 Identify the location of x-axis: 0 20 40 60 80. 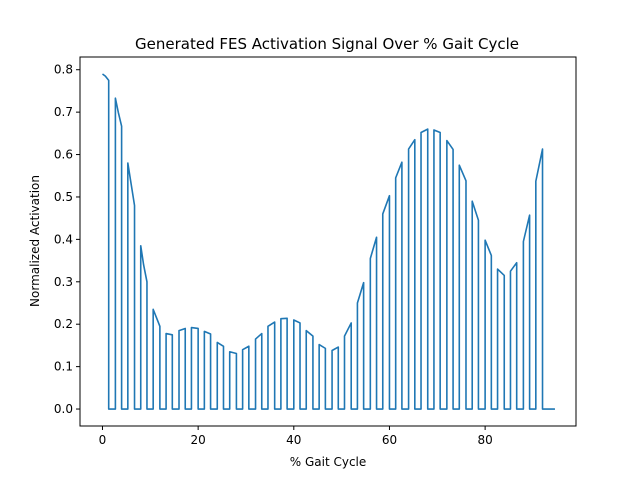
(296, 436).